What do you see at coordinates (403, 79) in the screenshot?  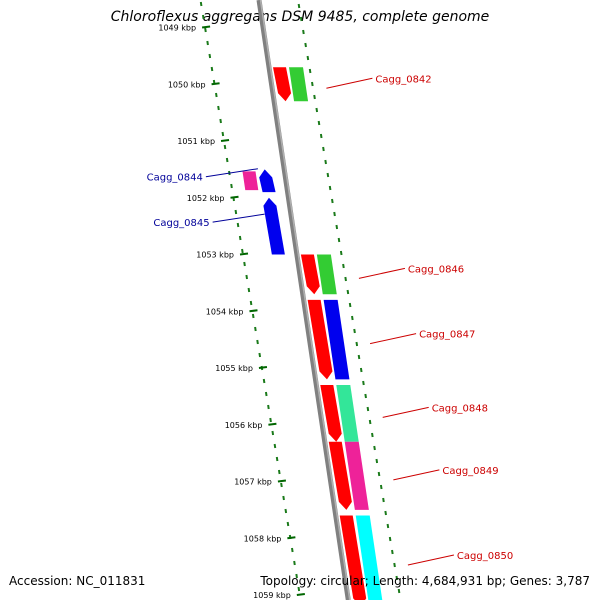 I see `gene-label: Cagg_0842` at bounding box center [403, 79].